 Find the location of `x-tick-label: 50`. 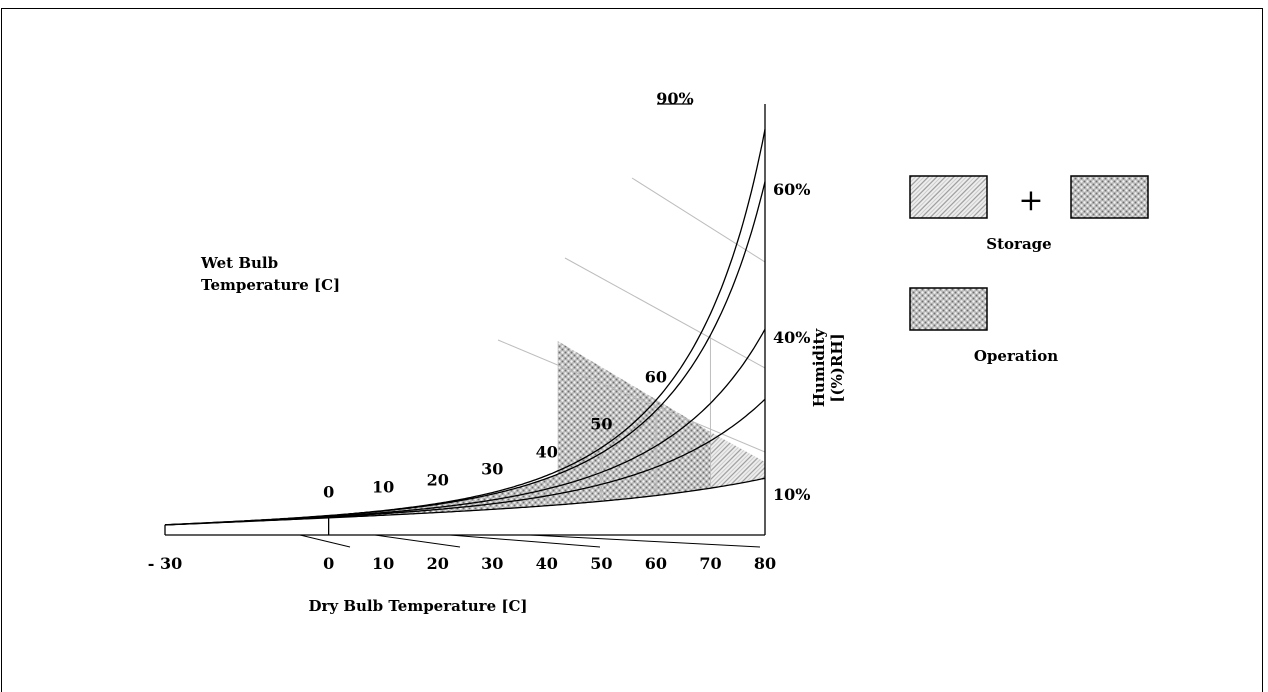

x-tick-label: 50 is located at coordinates (601, 563).